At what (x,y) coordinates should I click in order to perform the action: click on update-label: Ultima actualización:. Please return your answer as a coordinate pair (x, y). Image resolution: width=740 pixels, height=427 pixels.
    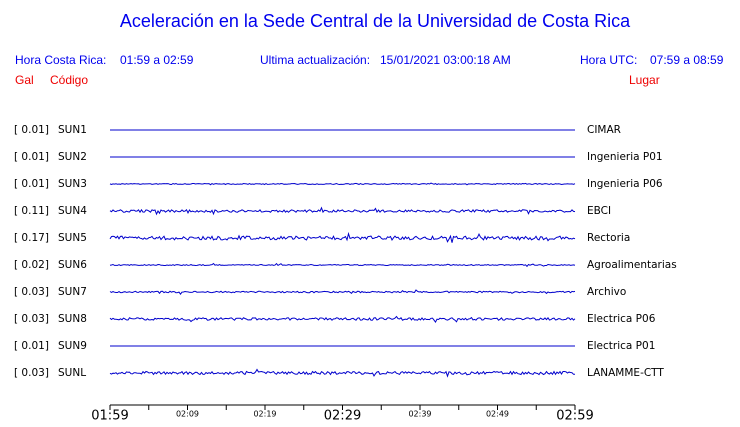
    Looking at the image, I should click on (315, 60).